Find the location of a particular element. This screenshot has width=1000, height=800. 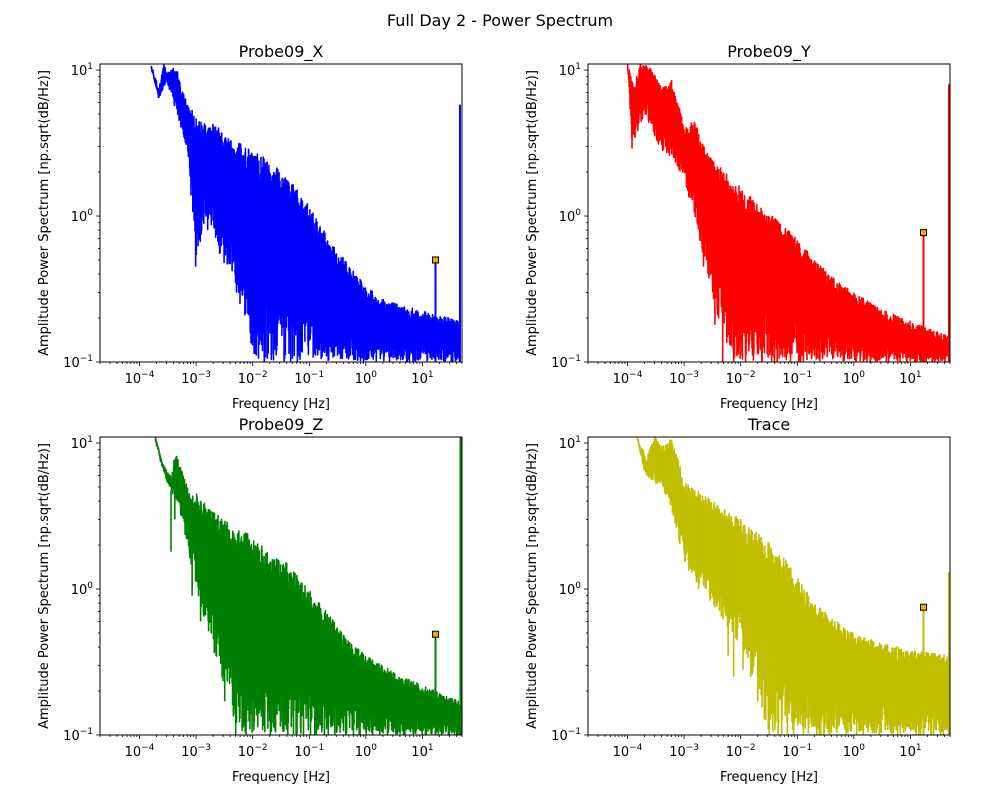

subplot-title: Probe09_Z is located at coordinates (281, 425).